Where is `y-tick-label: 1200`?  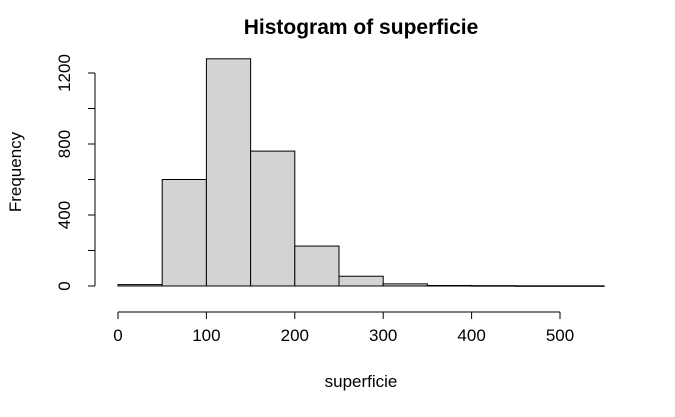
y-tick-label: 1200 is located at coordinates (64, 73).